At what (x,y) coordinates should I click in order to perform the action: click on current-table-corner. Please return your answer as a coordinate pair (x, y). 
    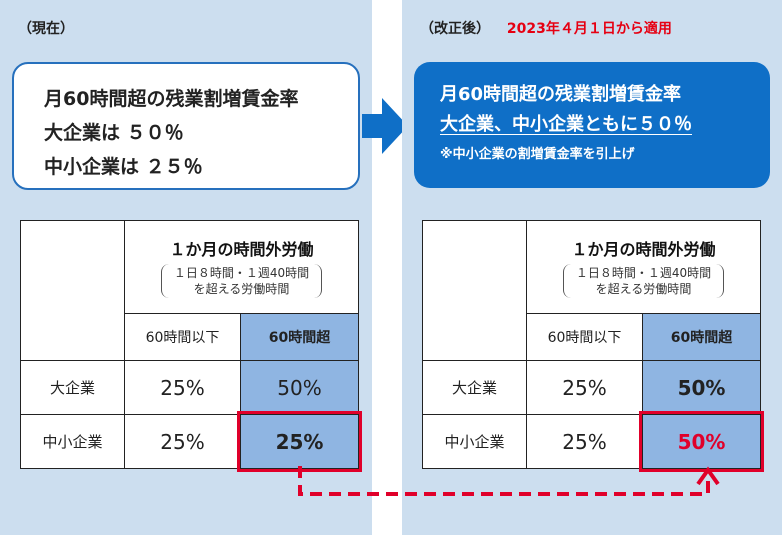
    Looking at the image, I should click on (72, 290).